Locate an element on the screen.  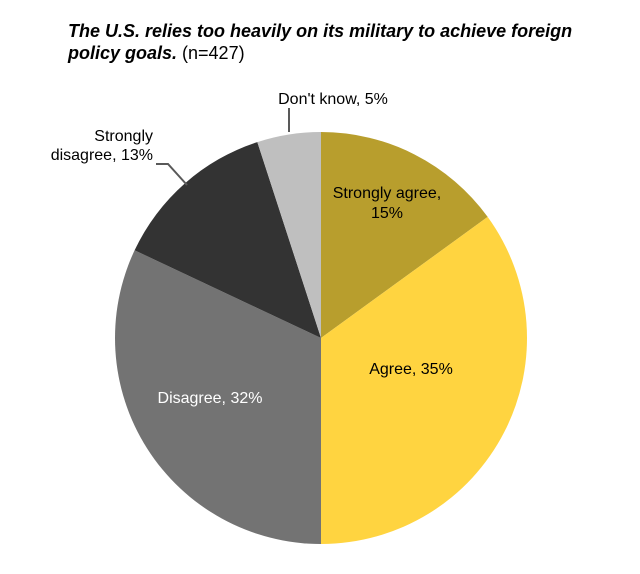
chart-title-sample-size: (n=427) is located at coordinates (213, 53).